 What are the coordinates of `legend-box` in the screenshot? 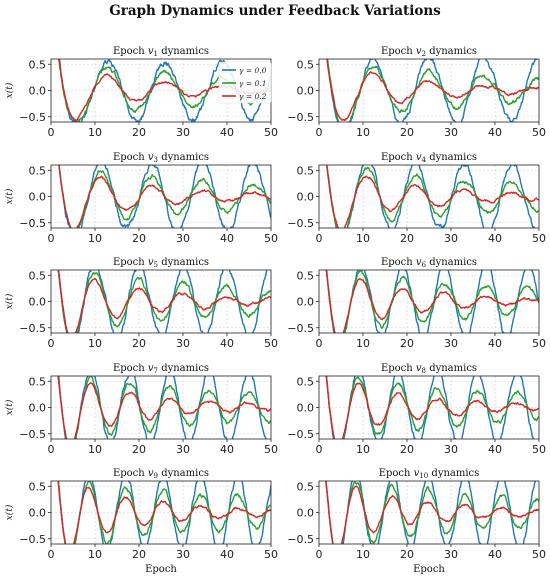 It's located at (245, 82).